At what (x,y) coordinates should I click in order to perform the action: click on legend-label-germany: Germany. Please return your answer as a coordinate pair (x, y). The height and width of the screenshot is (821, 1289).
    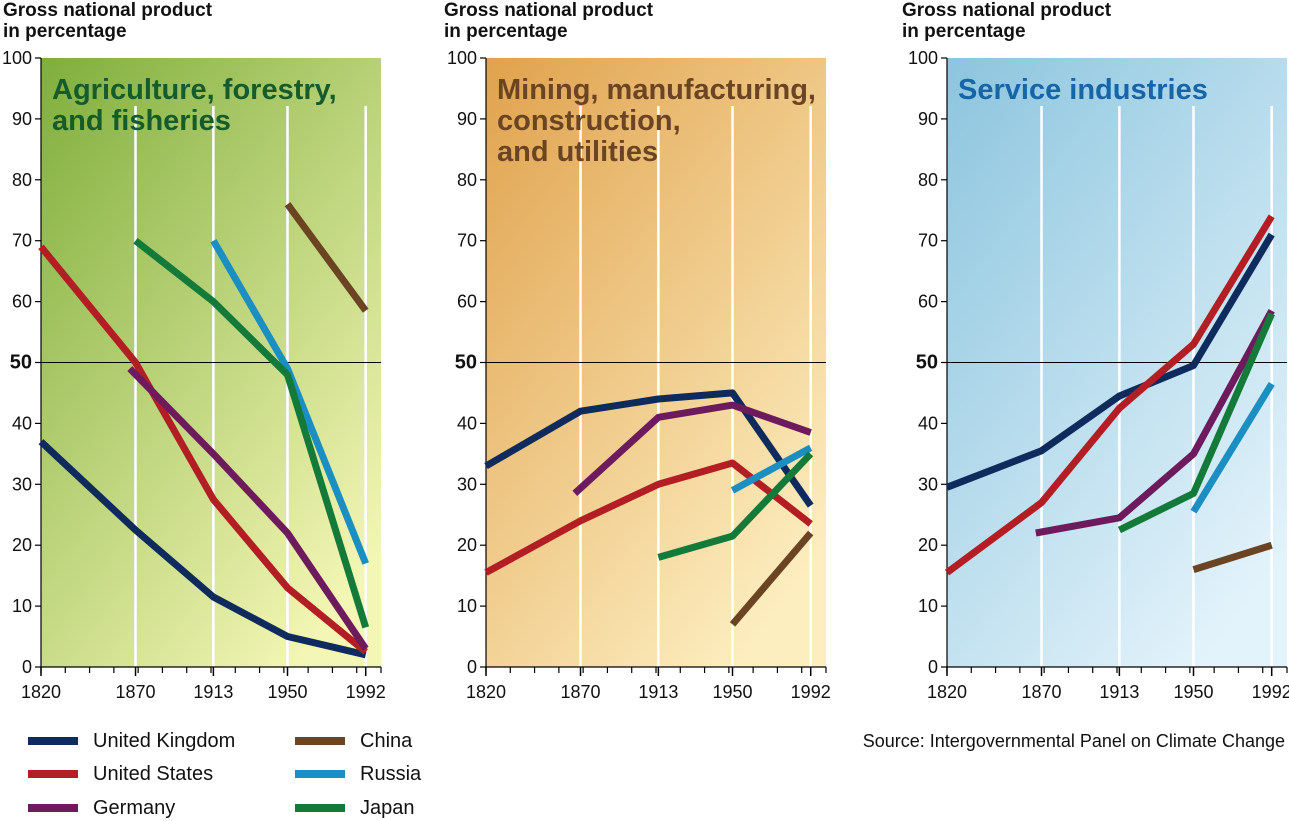
    Looking at the image, I should click on (134, 807).